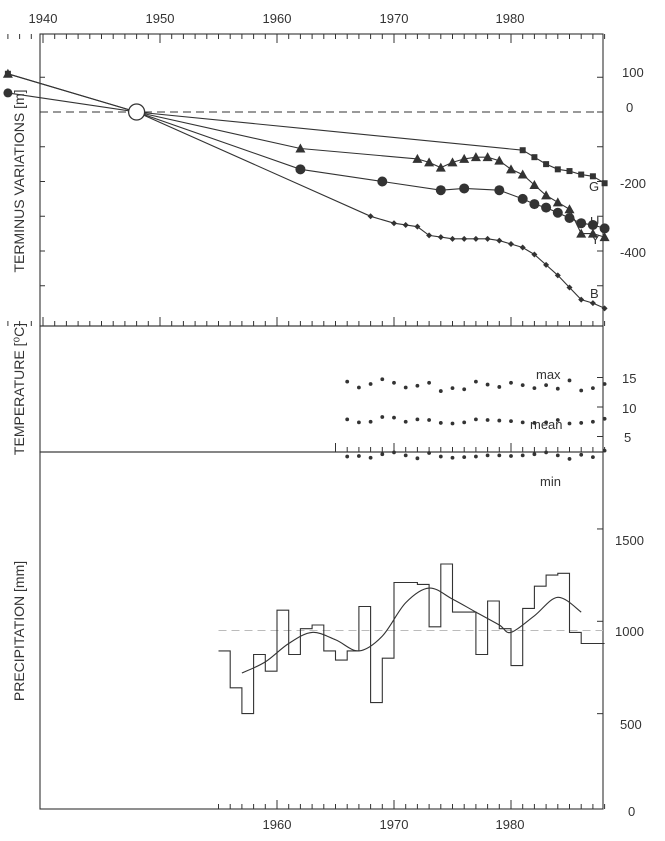 Image resolution: width=665 pixels, height=841 pixels. What do you see at coordinates (557, 202) in the screenshot?
I see `marker-y-1984` at bounding box center [557, 202].